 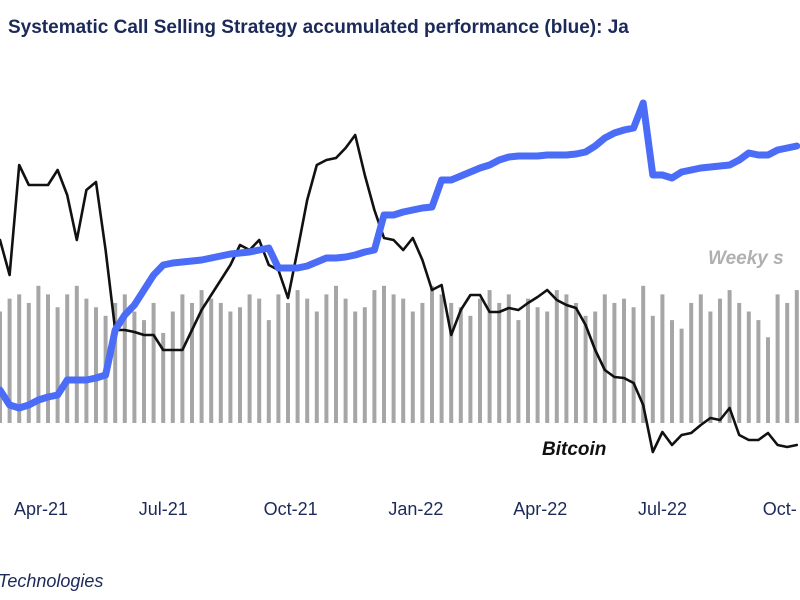 What do you see at coordinates (291, 509) in the screenshot?
I see `x-tick-label: Oct-21` at bounding box center [291, 509].